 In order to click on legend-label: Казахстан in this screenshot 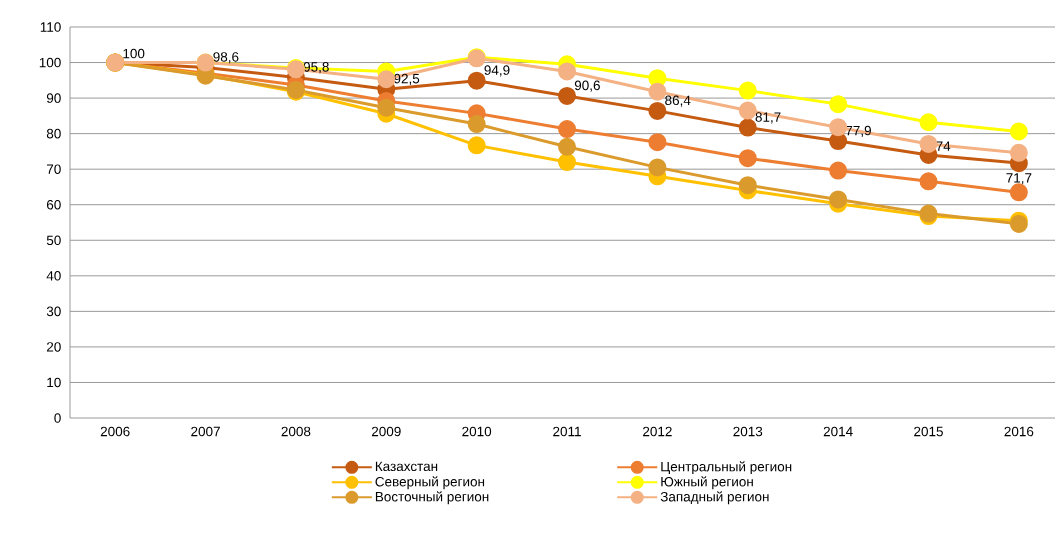, I will do `click(406, 466)`.